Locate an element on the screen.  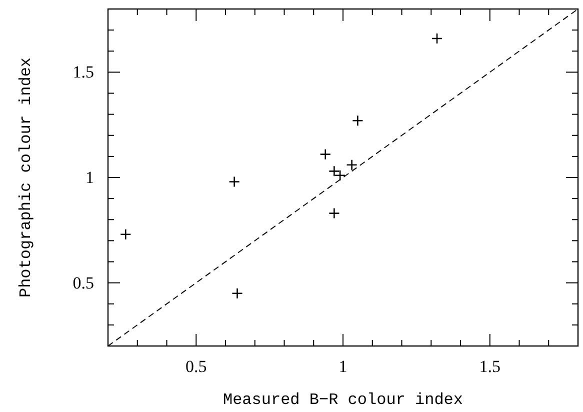
y-tick-label: 1.5 is located at coordinates (83, 72).